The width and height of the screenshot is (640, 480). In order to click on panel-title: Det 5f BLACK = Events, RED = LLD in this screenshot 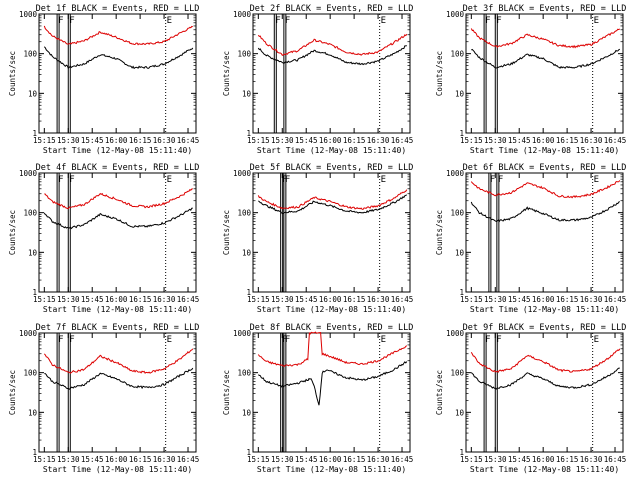, I will do `click(332, 168)`.